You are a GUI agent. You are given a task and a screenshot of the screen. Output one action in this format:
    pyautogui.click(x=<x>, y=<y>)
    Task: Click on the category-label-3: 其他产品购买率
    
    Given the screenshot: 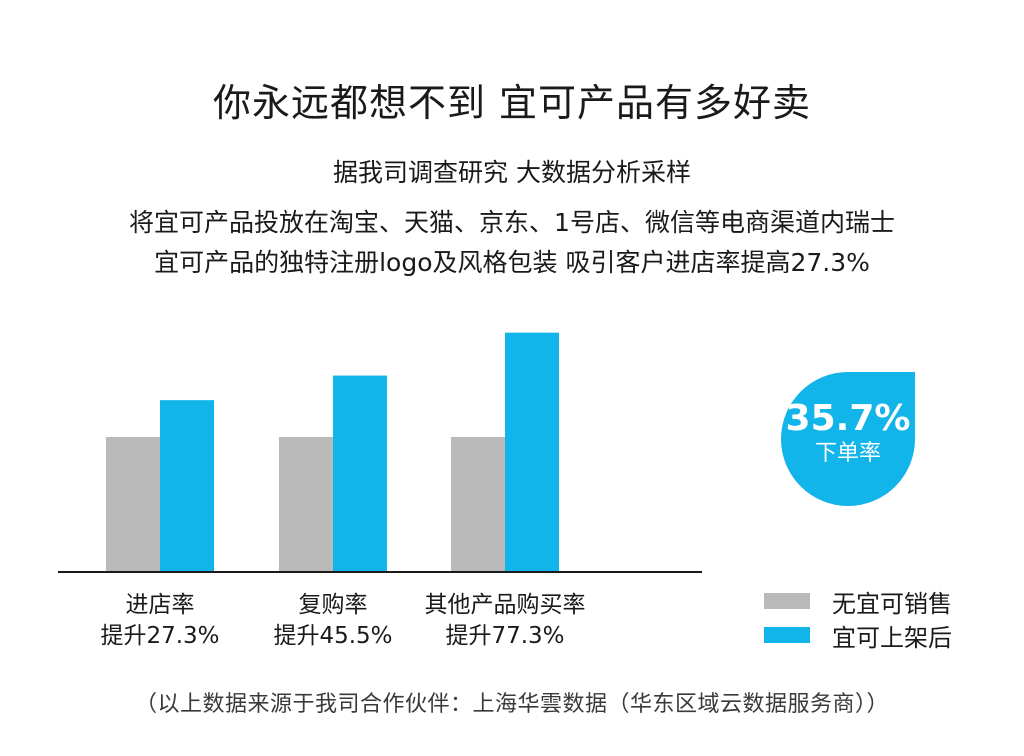 What is the action you would take?
    pyautogui.click(x=505, y=605)
    